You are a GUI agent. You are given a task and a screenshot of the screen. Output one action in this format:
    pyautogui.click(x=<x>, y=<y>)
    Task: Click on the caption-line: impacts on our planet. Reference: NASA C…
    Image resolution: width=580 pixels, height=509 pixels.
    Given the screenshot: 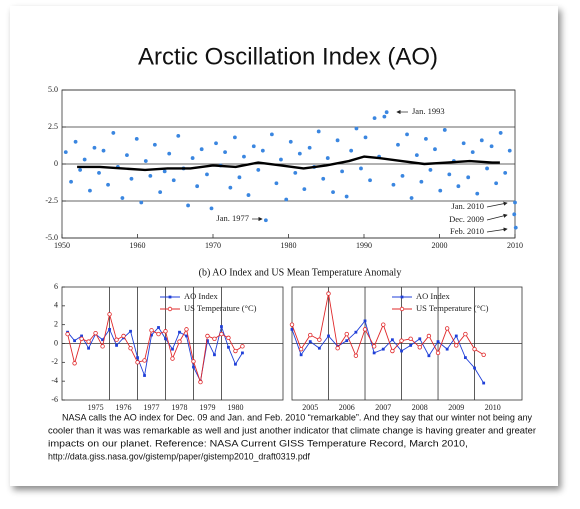 What is the action you would take?
    pyautogui.click(x=258, y=443)
    